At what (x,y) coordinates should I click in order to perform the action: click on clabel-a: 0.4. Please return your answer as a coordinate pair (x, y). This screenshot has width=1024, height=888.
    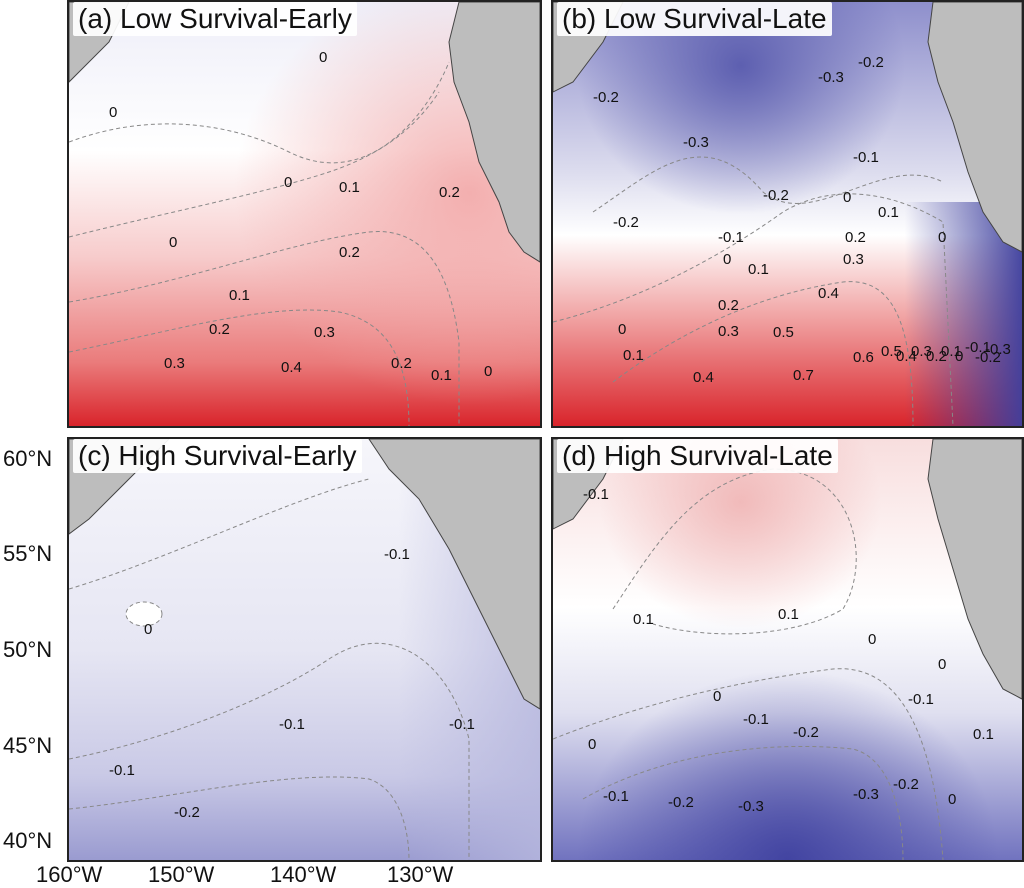
    Looking at the image, I should click on (291, 367).